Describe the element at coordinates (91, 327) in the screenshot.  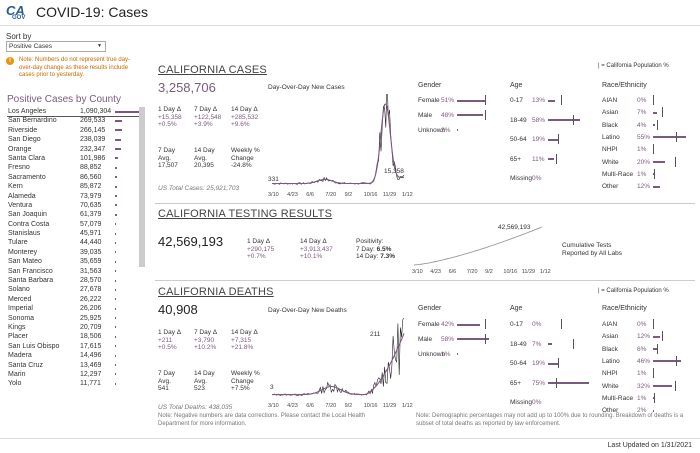
I see `county-value: 20,709` at that location.